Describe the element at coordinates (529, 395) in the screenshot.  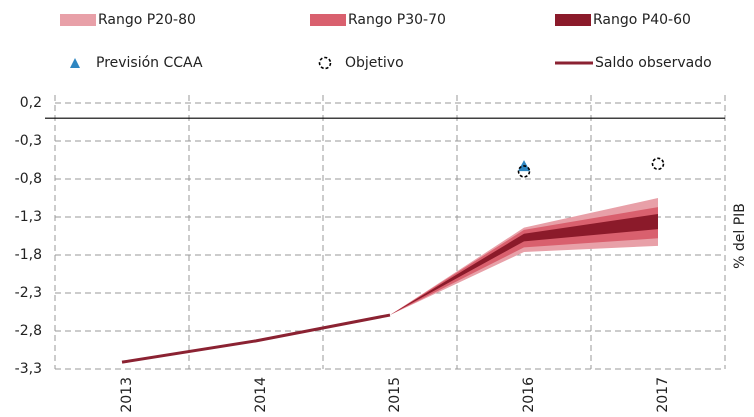
I see `x-tick-label: 2016` at that location.